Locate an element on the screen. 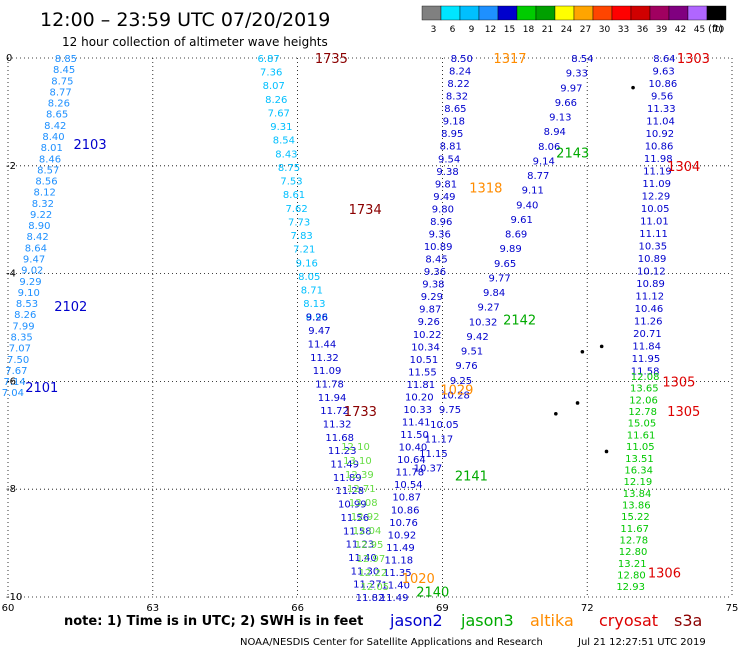  longitude-tick-label: 63 is located at coordinates (152, 608).